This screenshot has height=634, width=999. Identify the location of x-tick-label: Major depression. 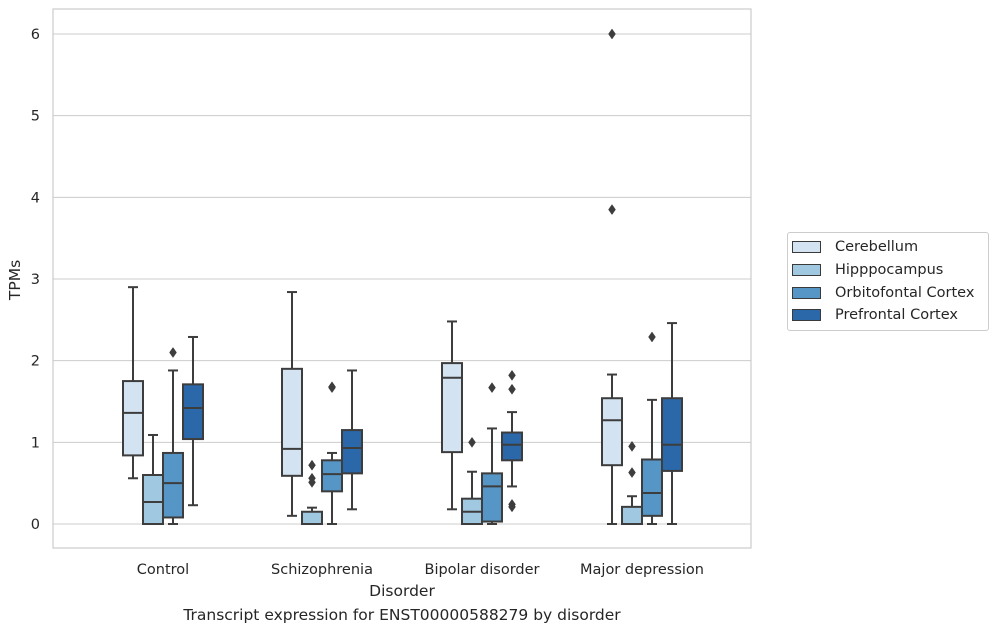
(642, 570).